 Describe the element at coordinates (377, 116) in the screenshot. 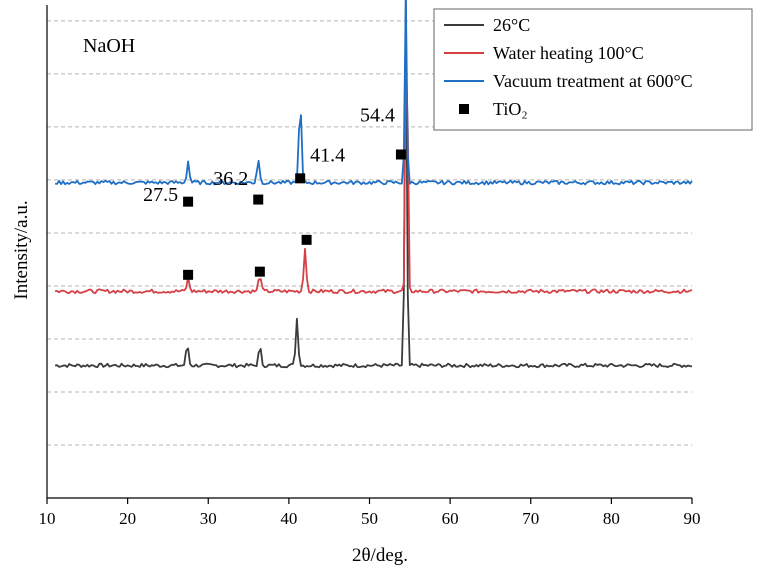

I see `peak-annotation: 54.4` at that location.